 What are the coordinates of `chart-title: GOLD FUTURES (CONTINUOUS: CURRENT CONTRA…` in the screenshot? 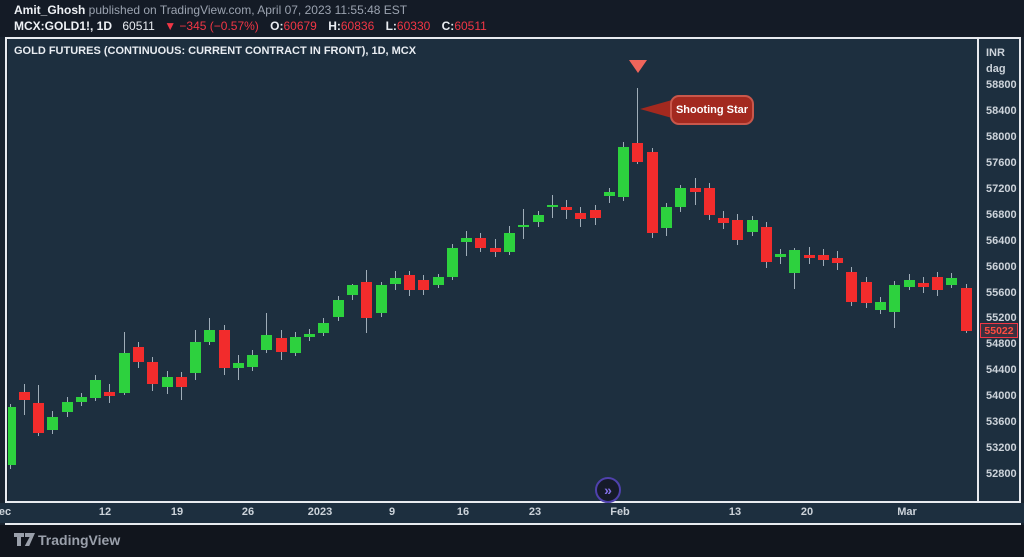 It's located at (215, 51).